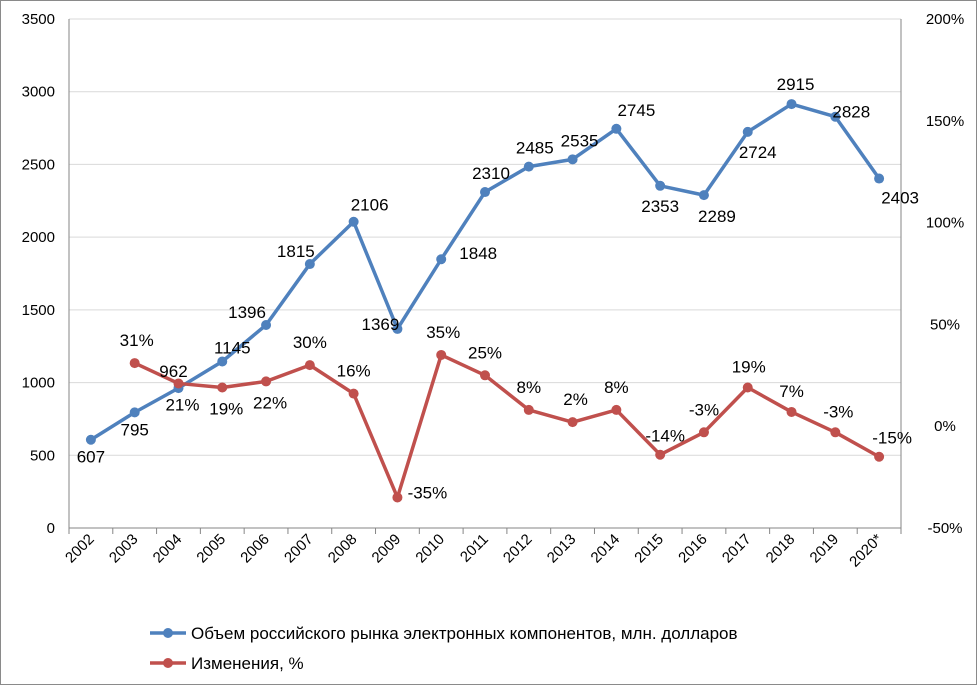  I want to click on right-axis-ticks: -50% 0% 50% 100% 150% 200%, so click(945, 274).